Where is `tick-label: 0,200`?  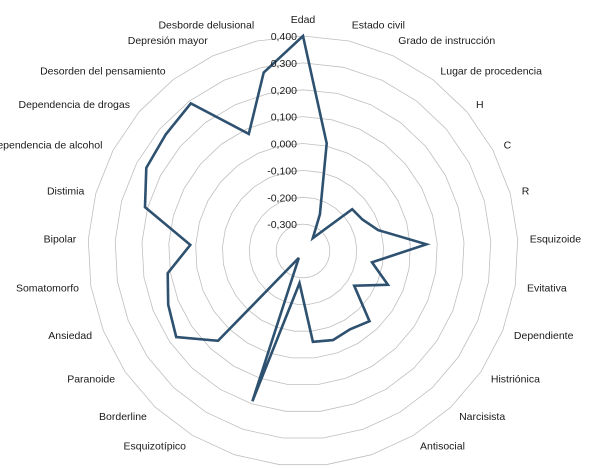 tick-label: 0,200 is located at coordinates (284, 91).